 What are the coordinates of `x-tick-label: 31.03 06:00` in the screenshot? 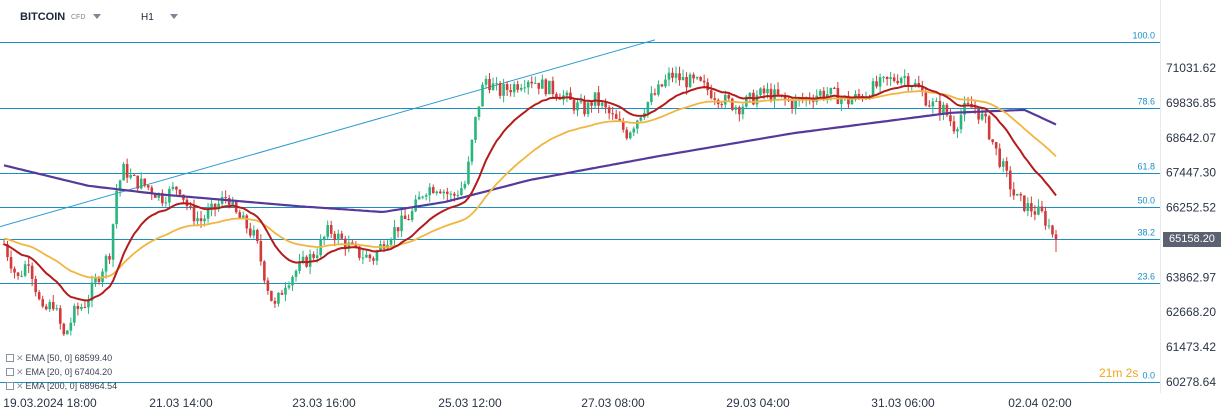 It's located at (903, 403).